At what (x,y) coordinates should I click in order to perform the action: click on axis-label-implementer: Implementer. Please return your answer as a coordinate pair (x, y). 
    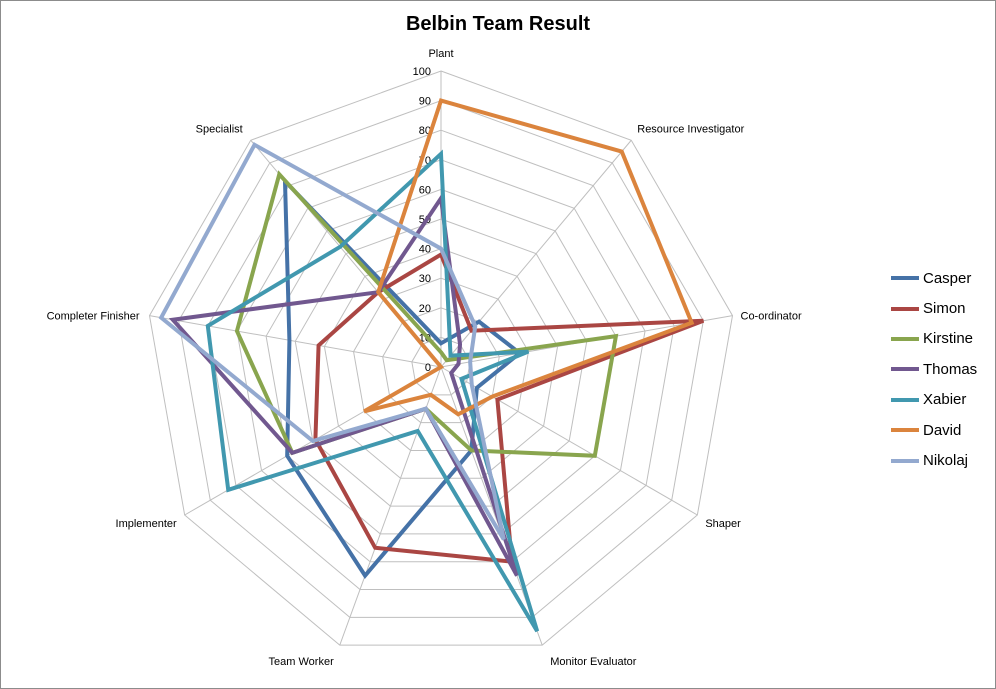
    Looking at the image, I should click on (146, 524).